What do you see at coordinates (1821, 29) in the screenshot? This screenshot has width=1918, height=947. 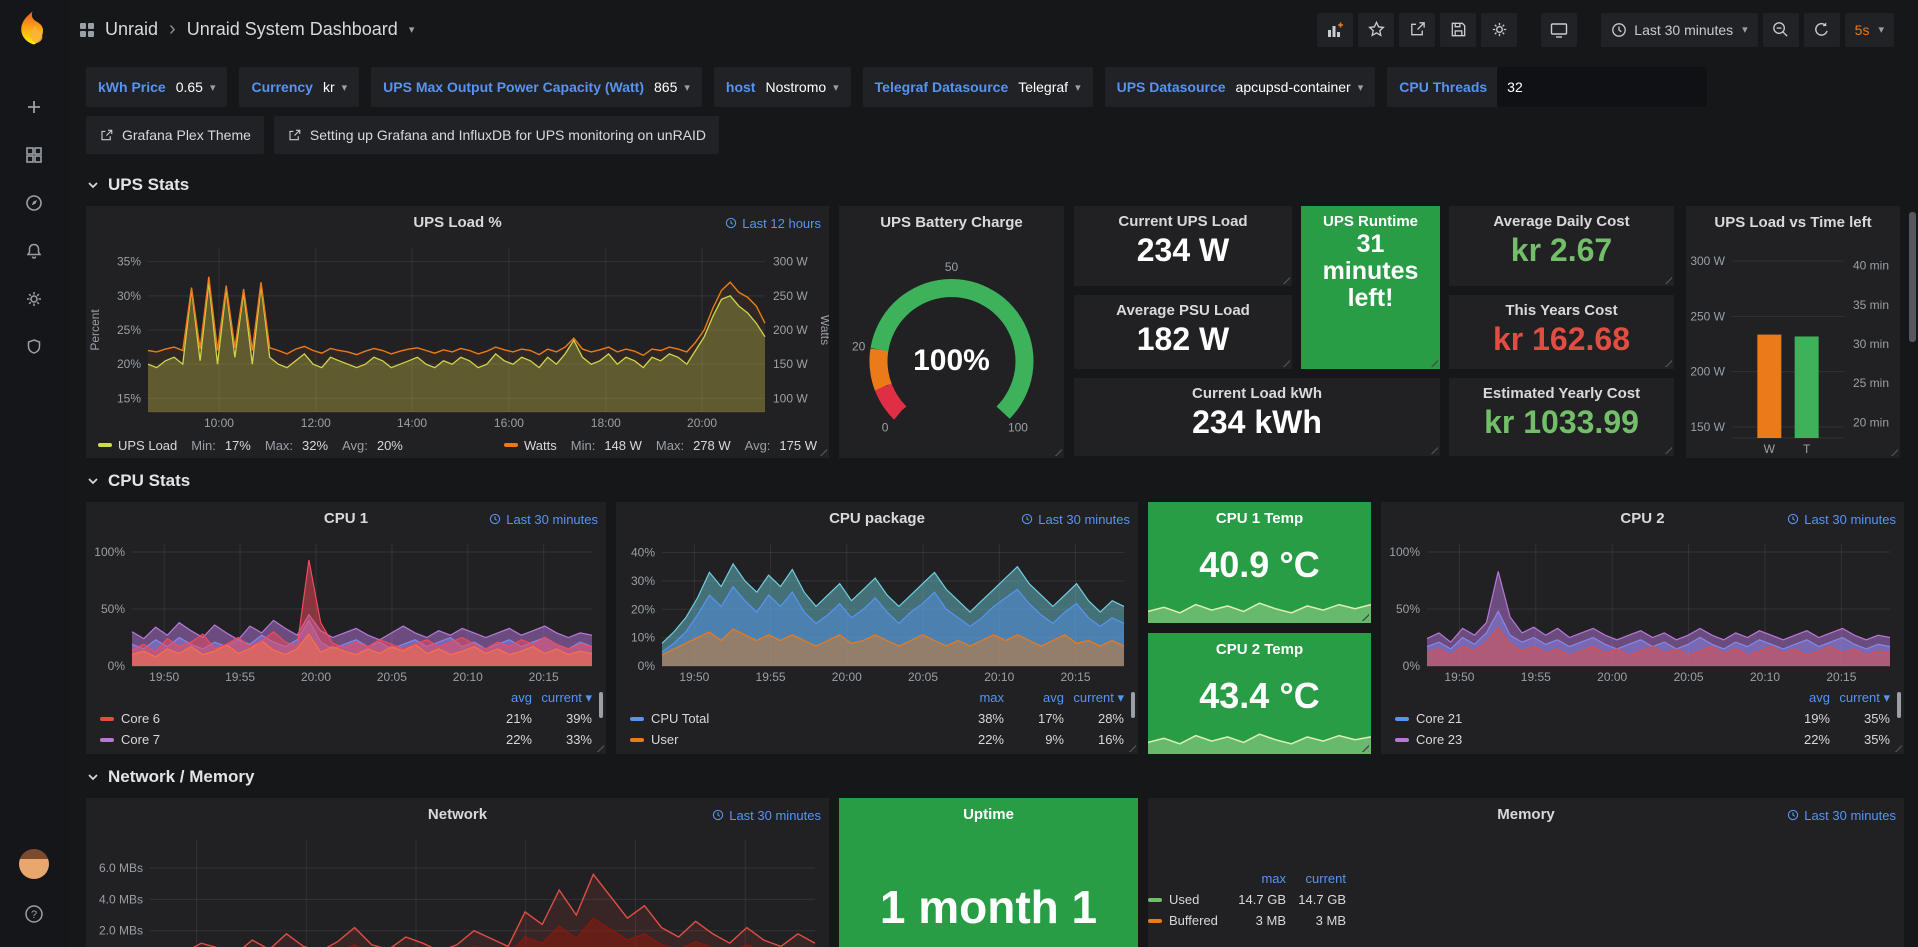 I see `refresh-button` at bounding box center [1821, 29].